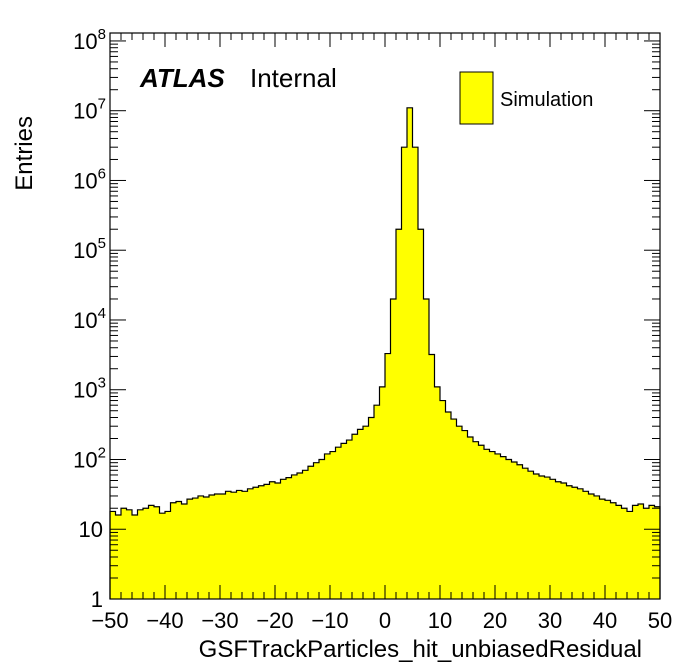 This screenshot has width=696, height=672. Describe the element at coordinates (89, 458) in the screenshot. I see `y-tick-label: 10²` at that location.